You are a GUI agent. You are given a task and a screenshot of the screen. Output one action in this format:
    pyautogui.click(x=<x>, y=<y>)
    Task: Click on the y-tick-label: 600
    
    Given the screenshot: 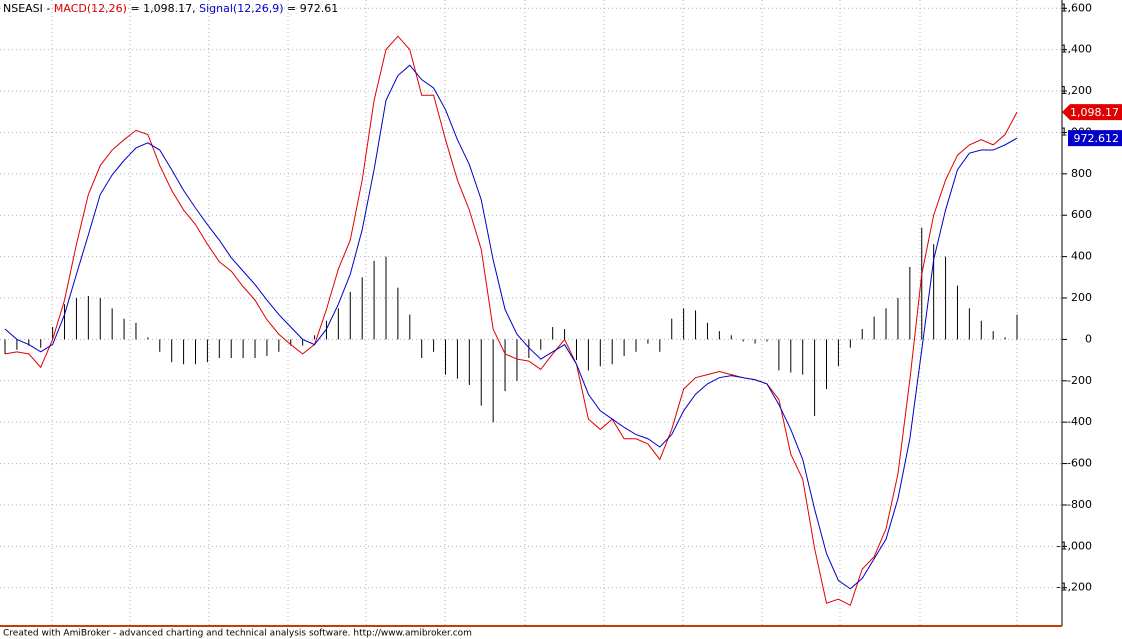 What is the action you would take?
    pyautogui.click(x=1081, y=214)
    